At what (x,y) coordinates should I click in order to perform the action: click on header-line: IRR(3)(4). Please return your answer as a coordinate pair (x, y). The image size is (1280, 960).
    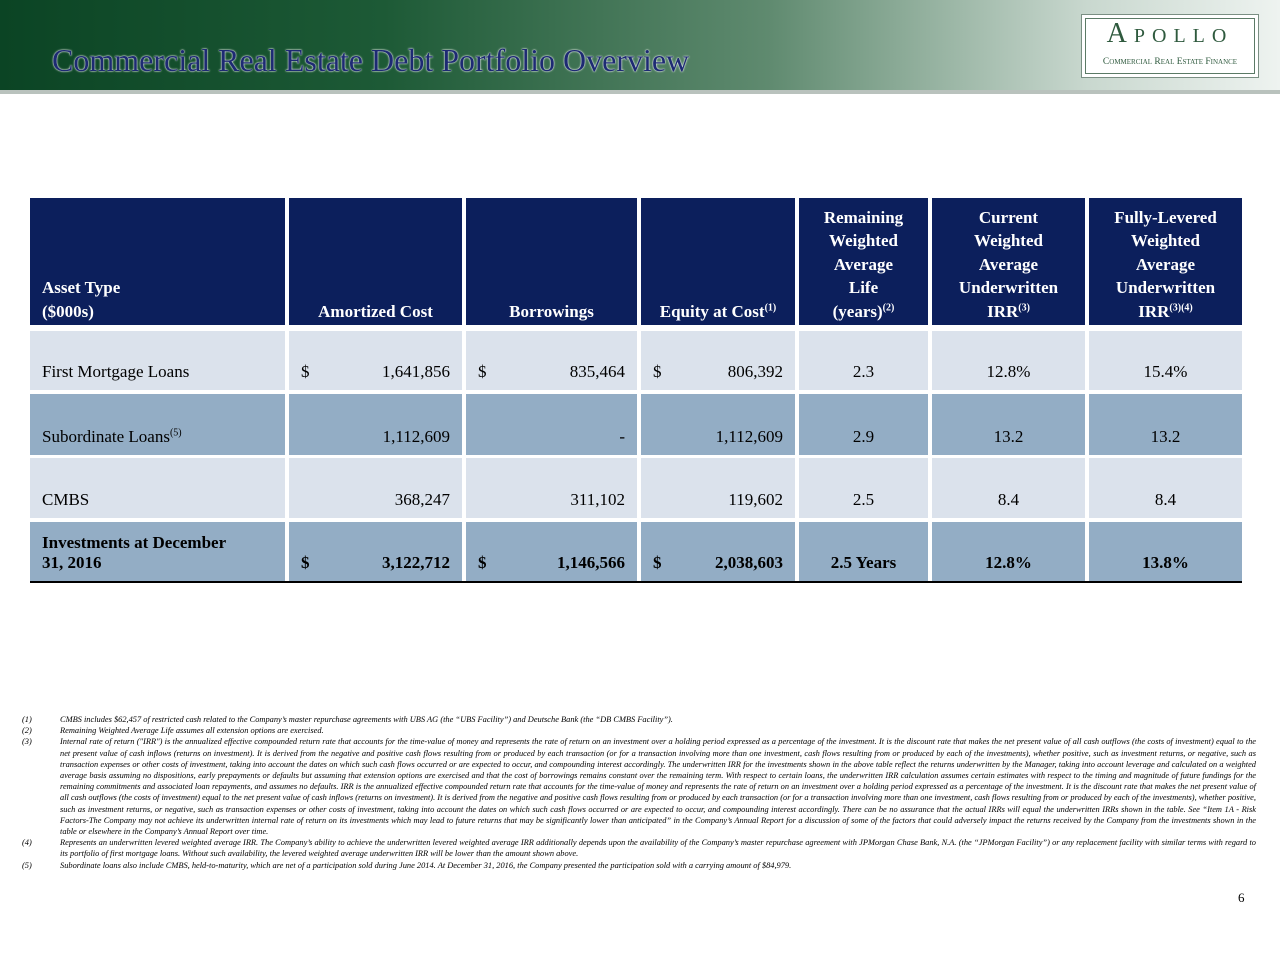
    Looking at the image, I should click on (1165, 312).